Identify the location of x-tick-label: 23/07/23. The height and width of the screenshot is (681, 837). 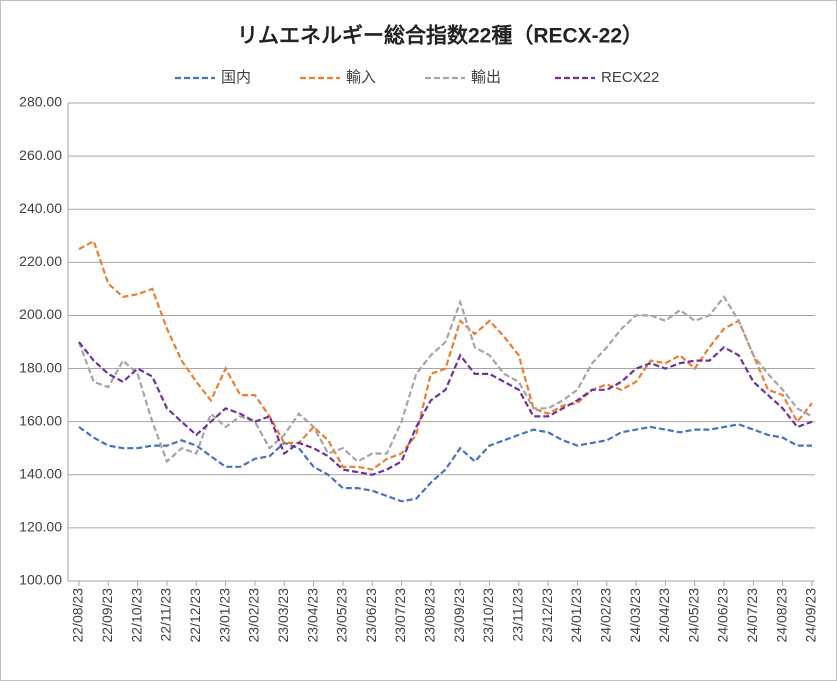
(400, 615).